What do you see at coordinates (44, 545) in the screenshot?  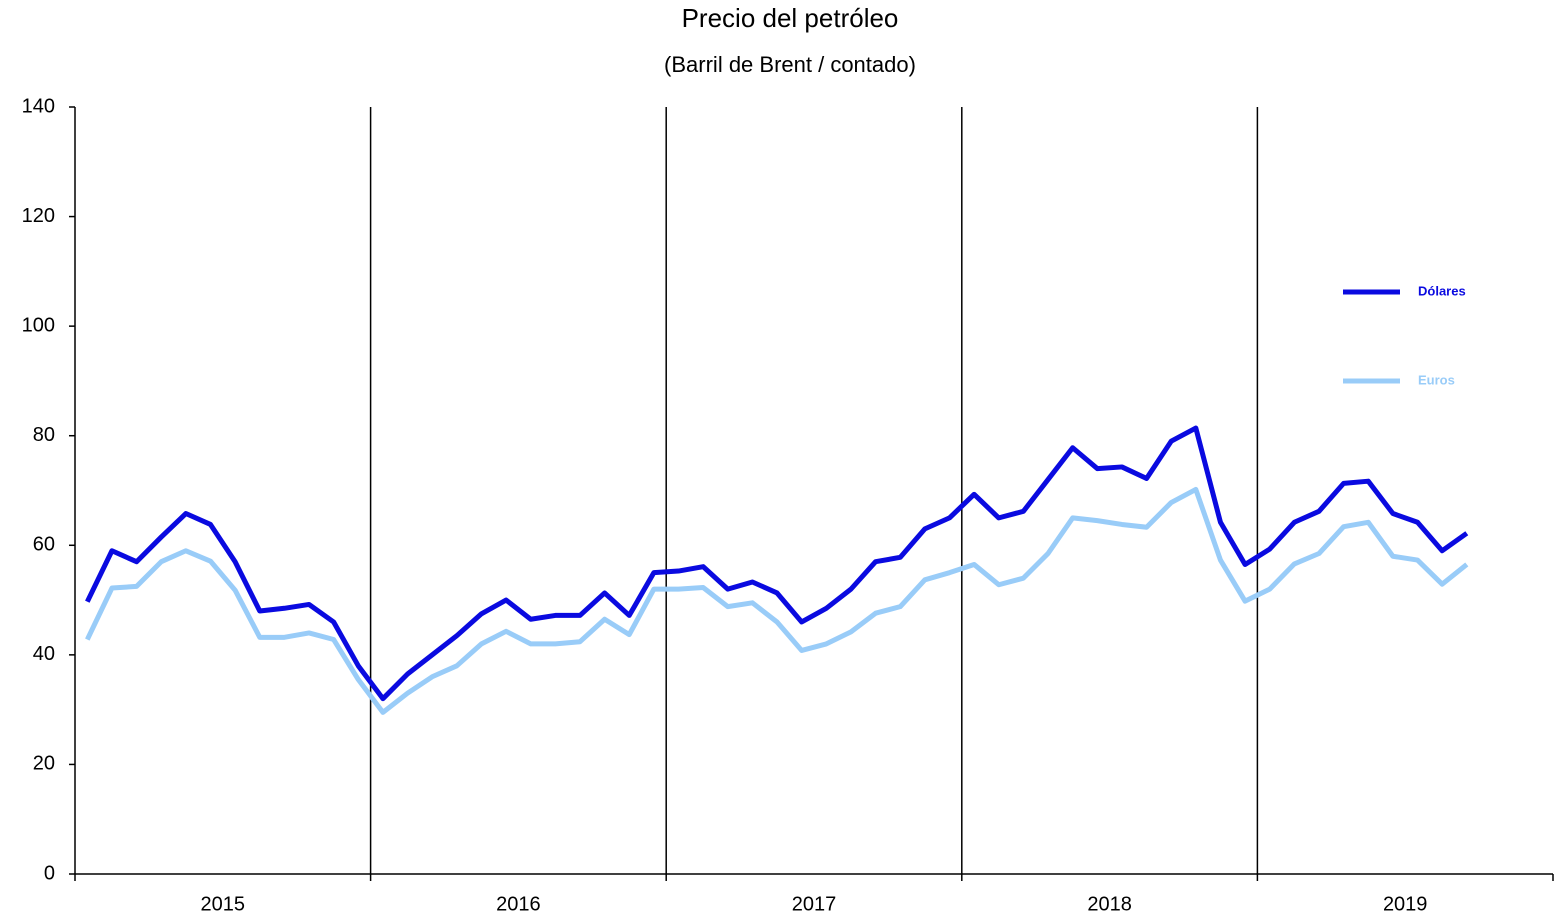 I see `y-tick-label: 60` at bounding box center [44, 545].